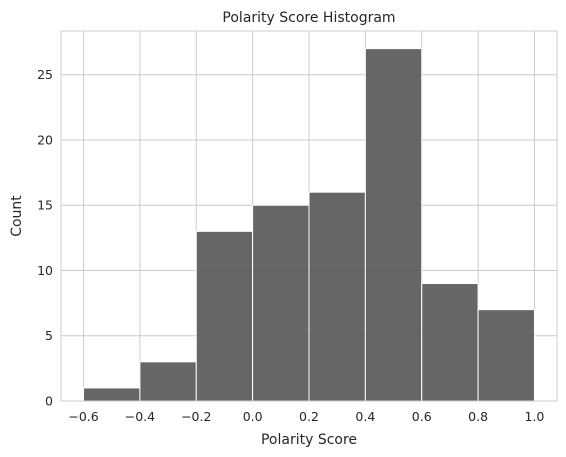 This screenshot has width=566, height=457. What do you see at coordinates (535, 416) in the screenshot?
I see `x-tick-label: 1.0` at bounding box center [535, 416].